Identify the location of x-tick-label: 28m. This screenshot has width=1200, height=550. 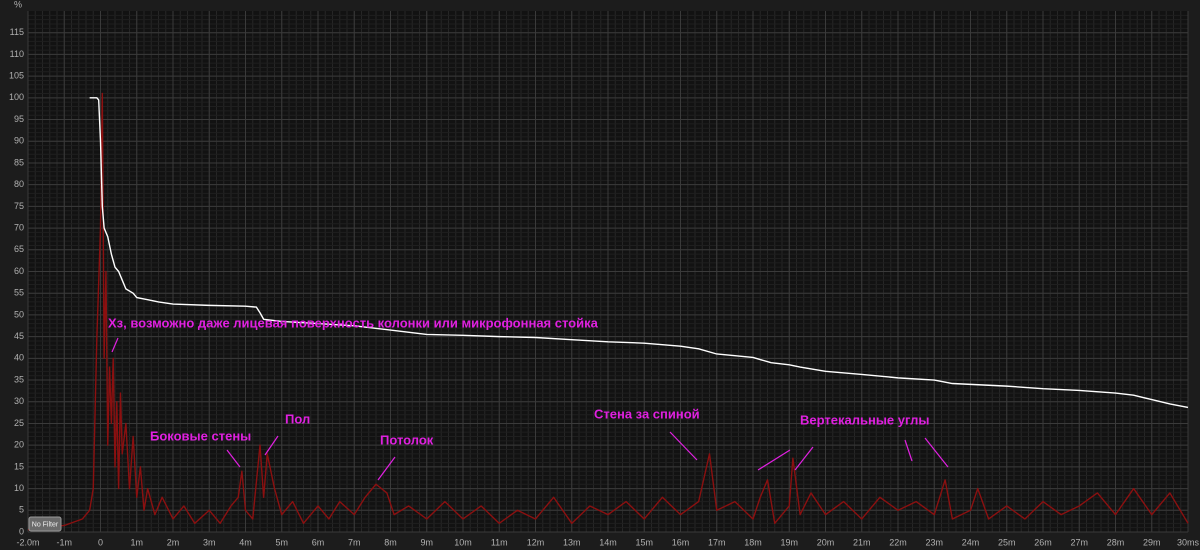
(1116, 542).